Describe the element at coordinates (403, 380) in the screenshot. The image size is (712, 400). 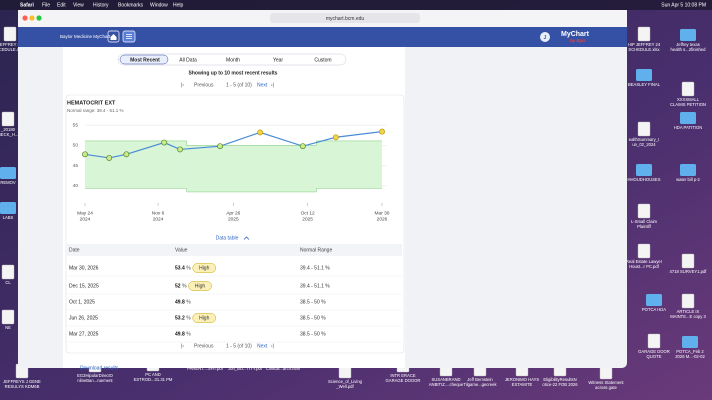
I see `icon-label: GARAGE DOOOR` at that location.